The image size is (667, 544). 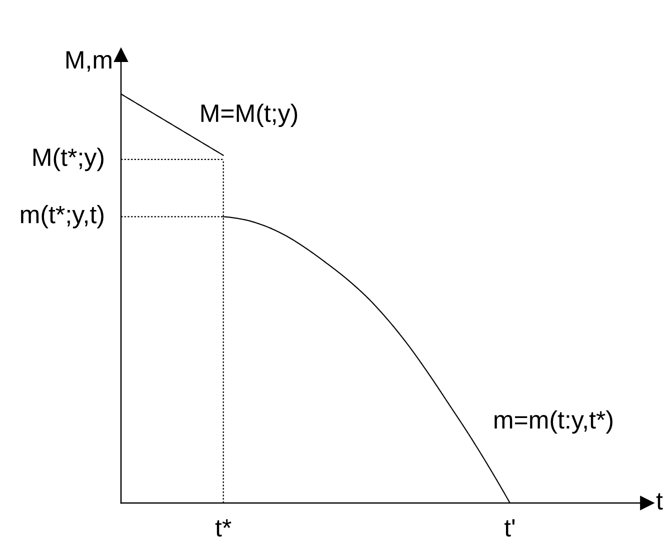 What do you see at coordinates (553, 422) in the screenshot?
I see `series-label: m=m(t:y,t*)` at bounding box center [553, 422].